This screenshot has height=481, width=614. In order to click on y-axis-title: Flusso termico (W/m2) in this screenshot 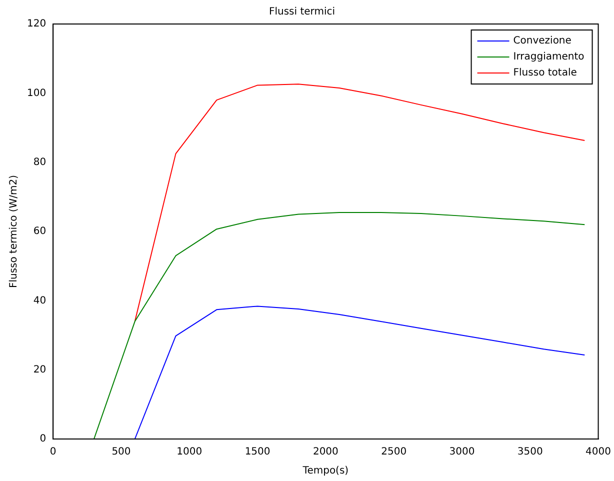, I will do `click(14, 231)`.